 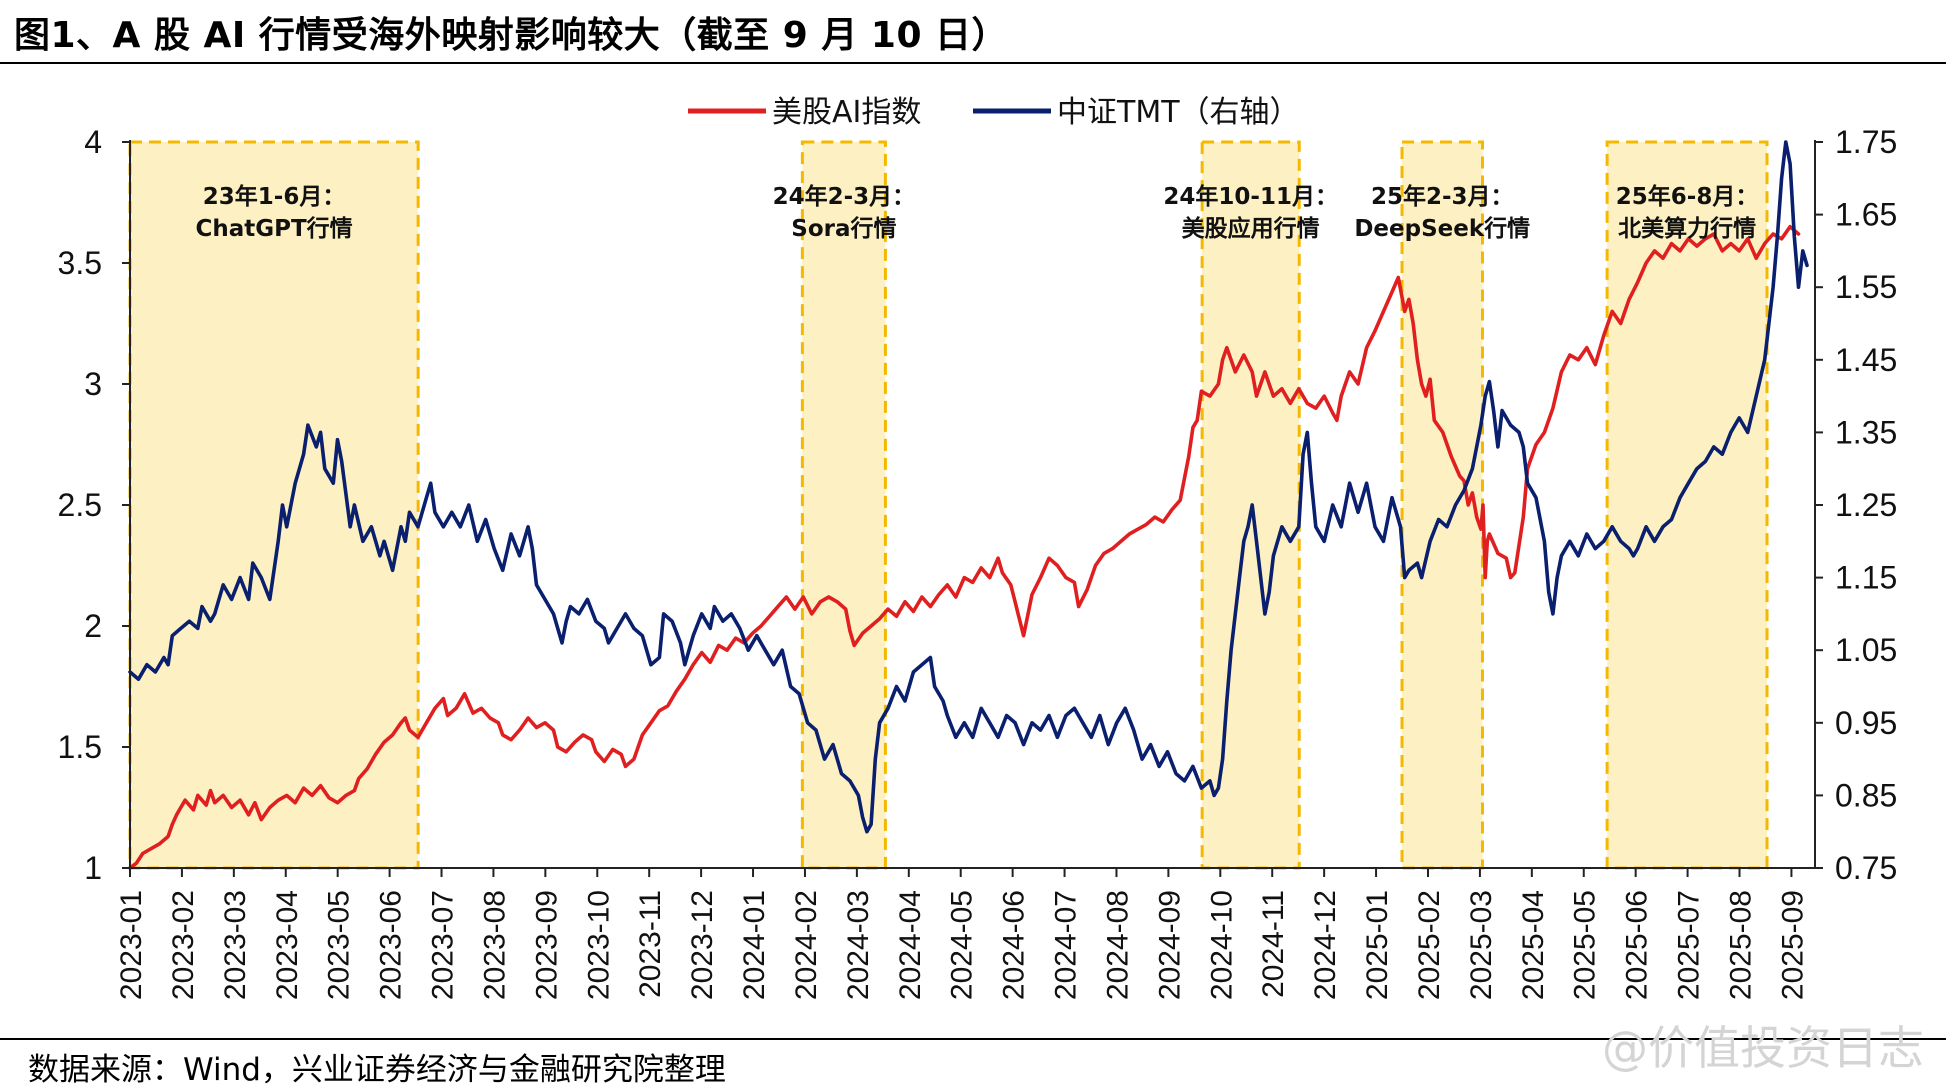 I want to click on x-tick-label: 2024-09, so click(x=1169, y=945).